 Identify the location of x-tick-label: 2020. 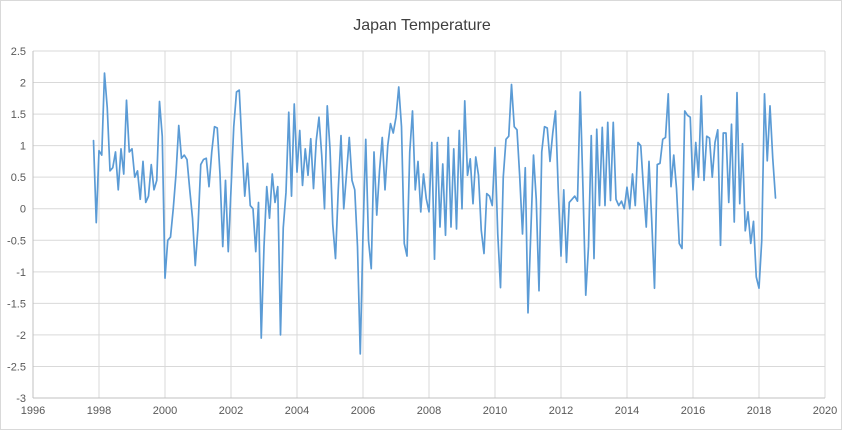
(825, 411).